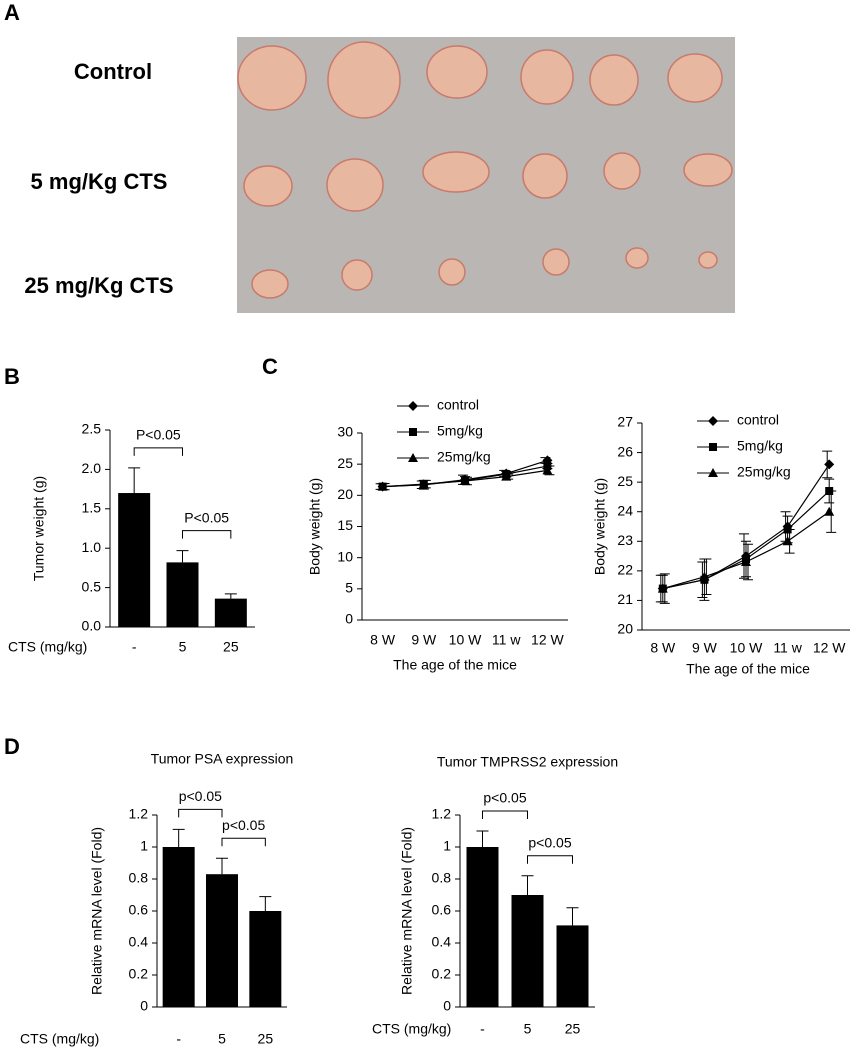 This screenshot has width=856, height=1050. What do you see at coordinates (222, 759) in the screenshot?
I see `chart-title: Tumor PSA expression` at bounding box center [222, 759].